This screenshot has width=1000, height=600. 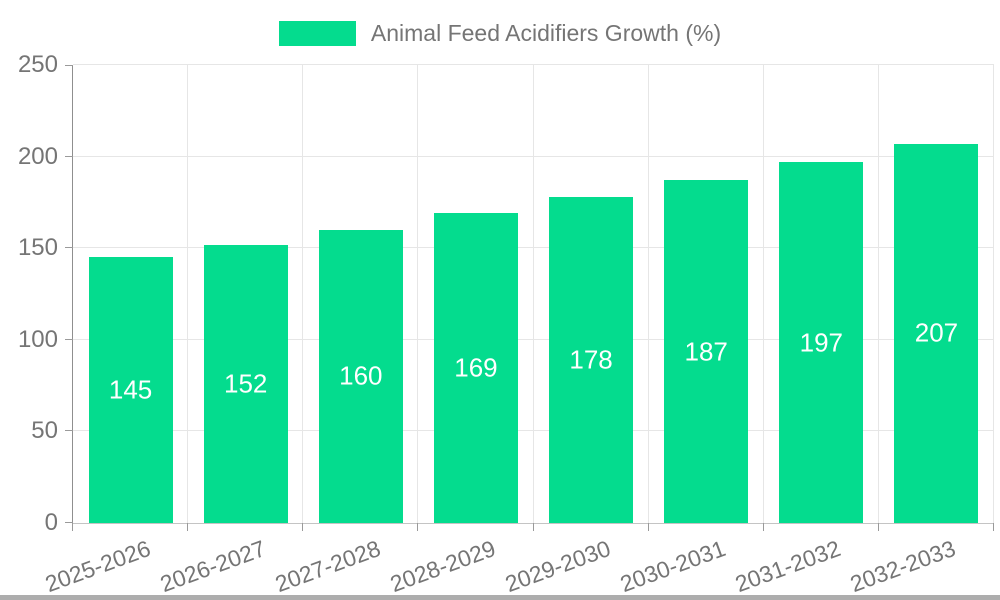 I want to click on bar-value-label: 207, so click(x=936, y=332).